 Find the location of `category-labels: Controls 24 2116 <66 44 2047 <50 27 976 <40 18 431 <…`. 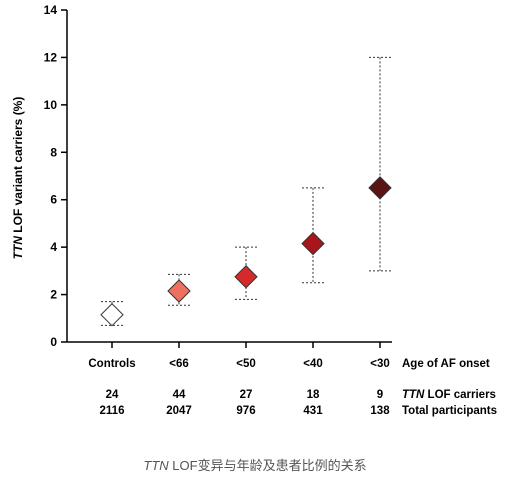

category-labels: Controls 24 2116 <66 44 2047 <50 27 976 <40 18 431 <… is located at coordinates (239, 387).